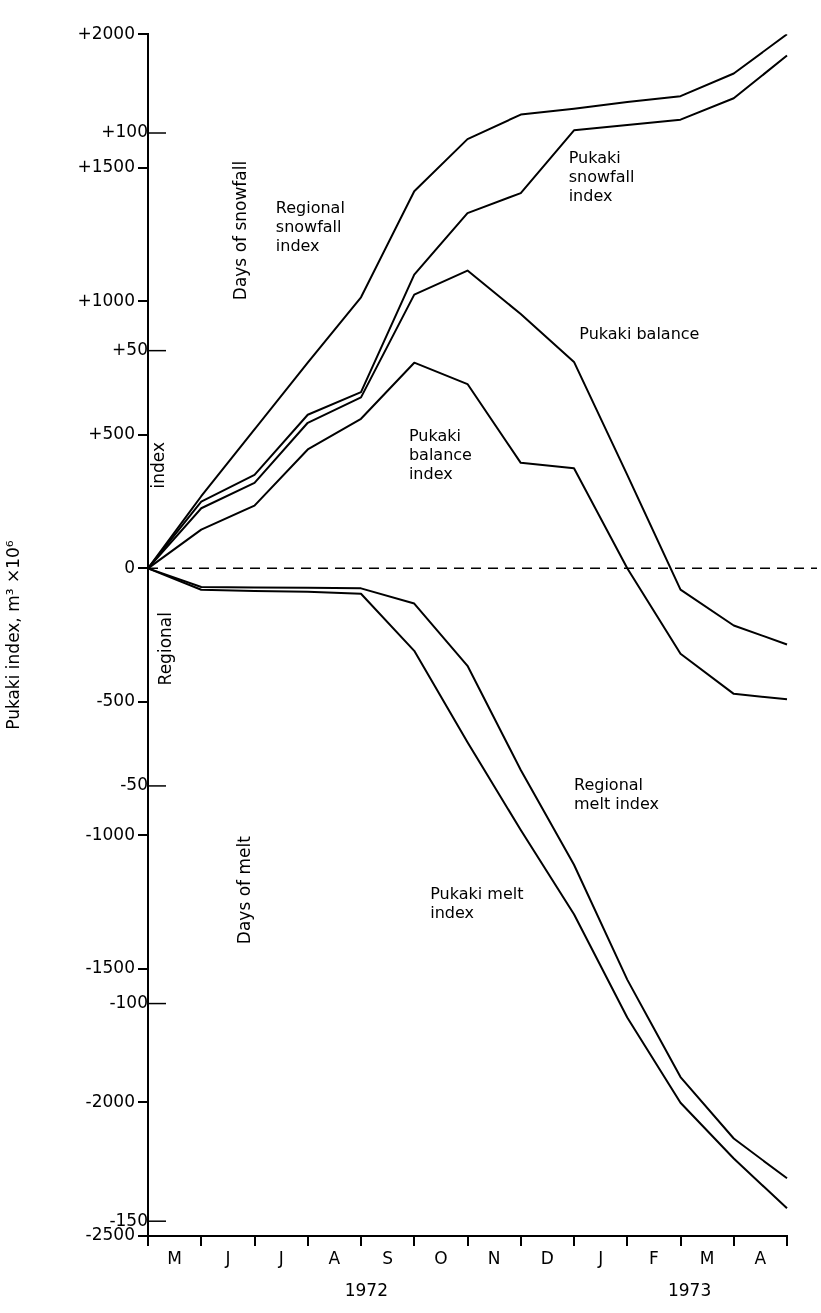 Image resolution: width=821 pixels, height=1313 pixels. Describe the element at coordinates (653, 1257) in the screenshot. I see `x-tick-label: F` at that location.